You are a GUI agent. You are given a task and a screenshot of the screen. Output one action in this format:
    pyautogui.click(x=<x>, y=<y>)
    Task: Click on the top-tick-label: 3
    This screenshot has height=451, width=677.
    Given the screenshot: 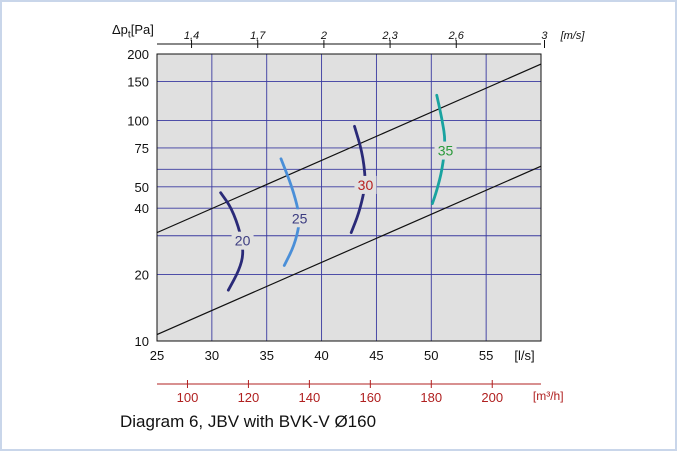 What is the action you would take?
    pyautogui.click(x=544, y=36)
    